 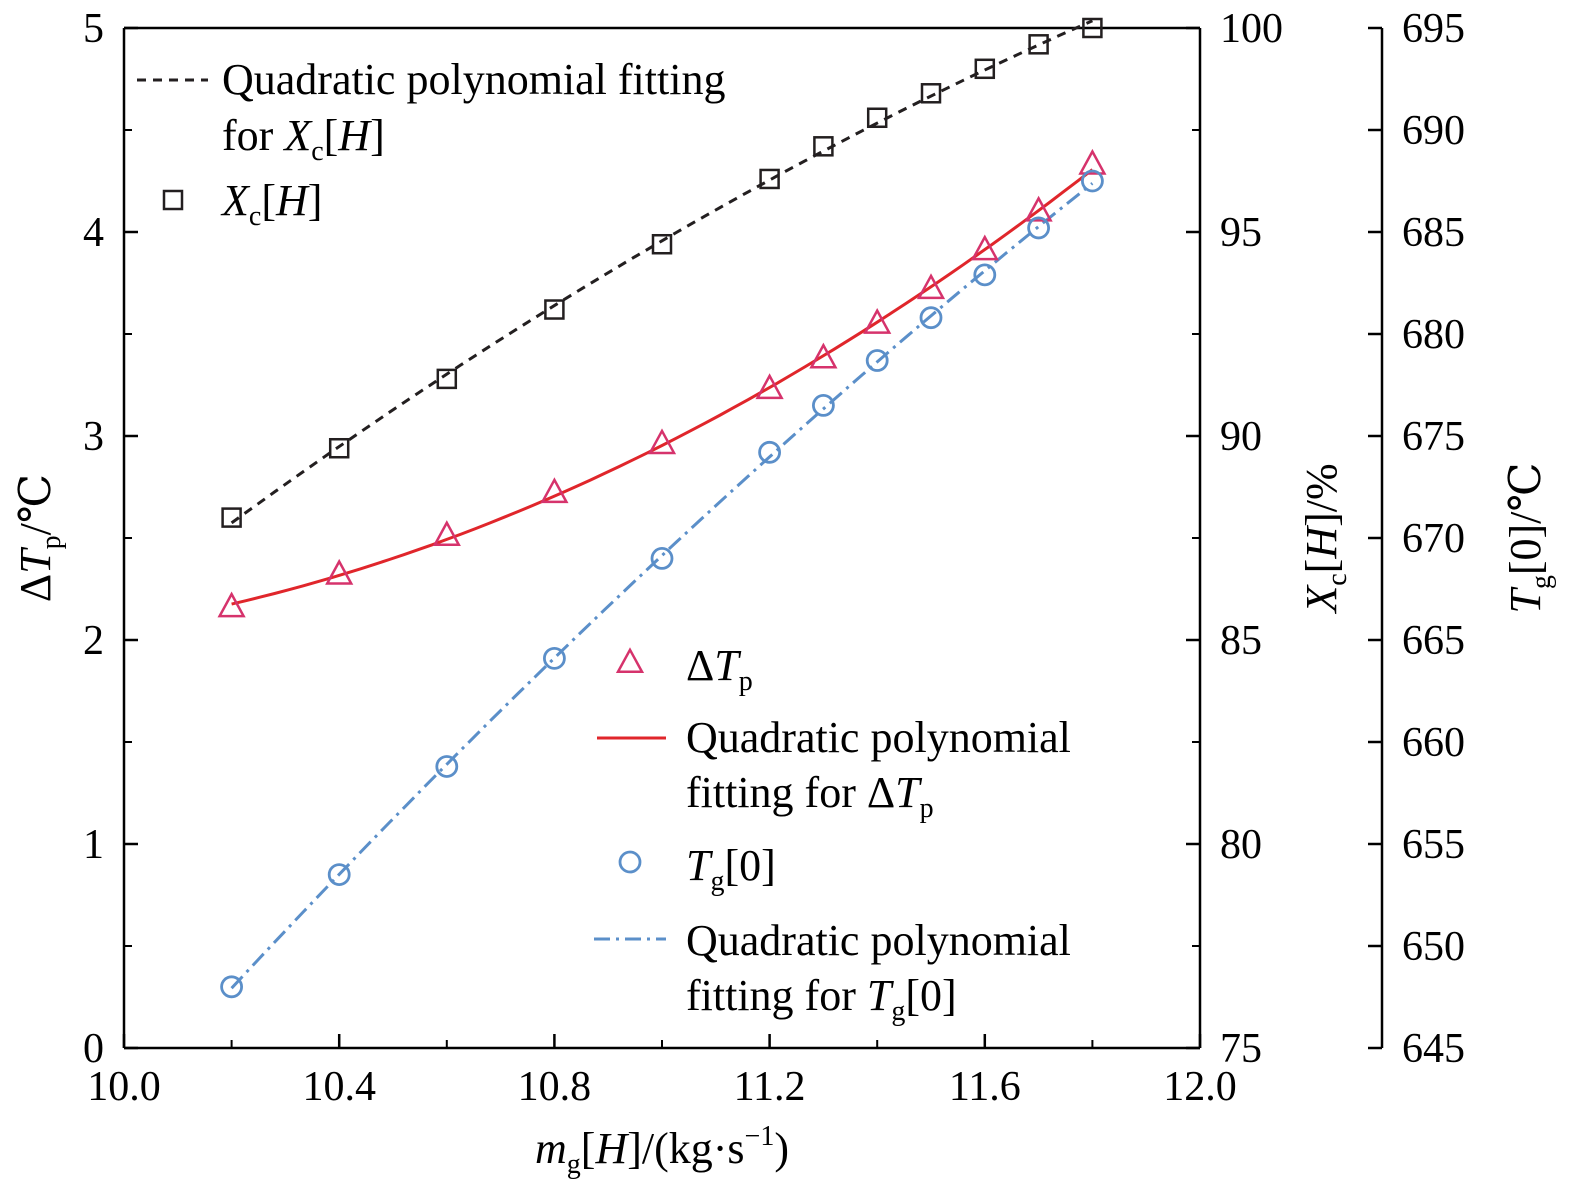 I want to click on y-left-axis-title-part: p, so click(x=51, y=542).